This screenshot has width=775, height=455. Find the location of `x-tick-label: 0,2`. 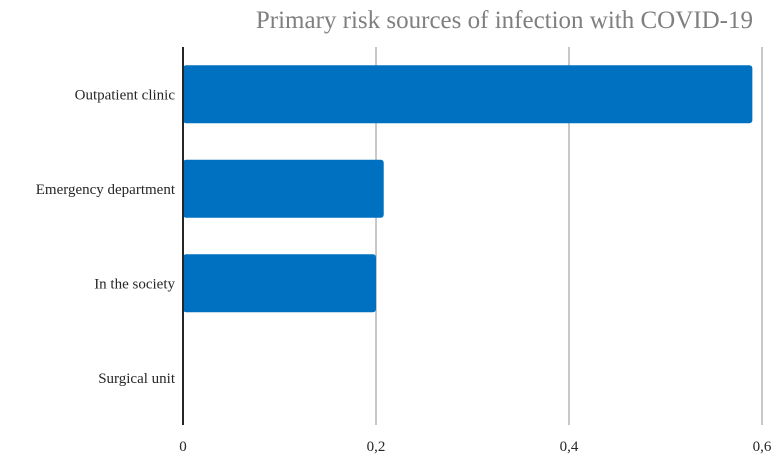

x-tick-label: 0,2 is located at coordinates (376, 447).